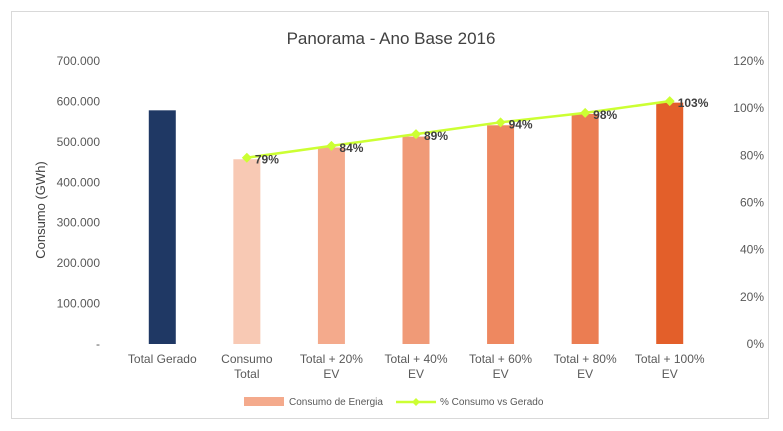 The height and width of the screenshot is (431, 783). Describe the element at coordinates (351, 148) in the screenshot. I see `data-label: 84%` at that location.